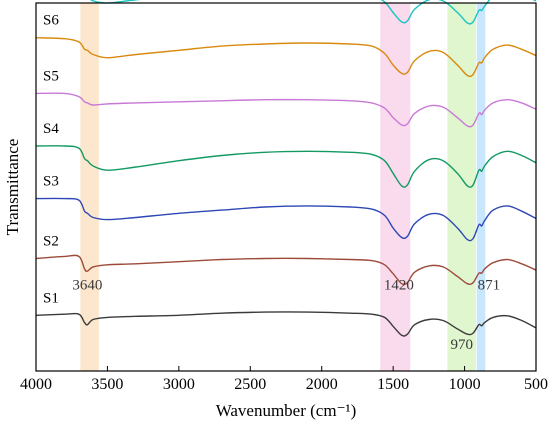  What do you see at coordinates (393, 384) in the screenshot?
I see `x-tick-label: 1500` at bounding box center [393, 384].